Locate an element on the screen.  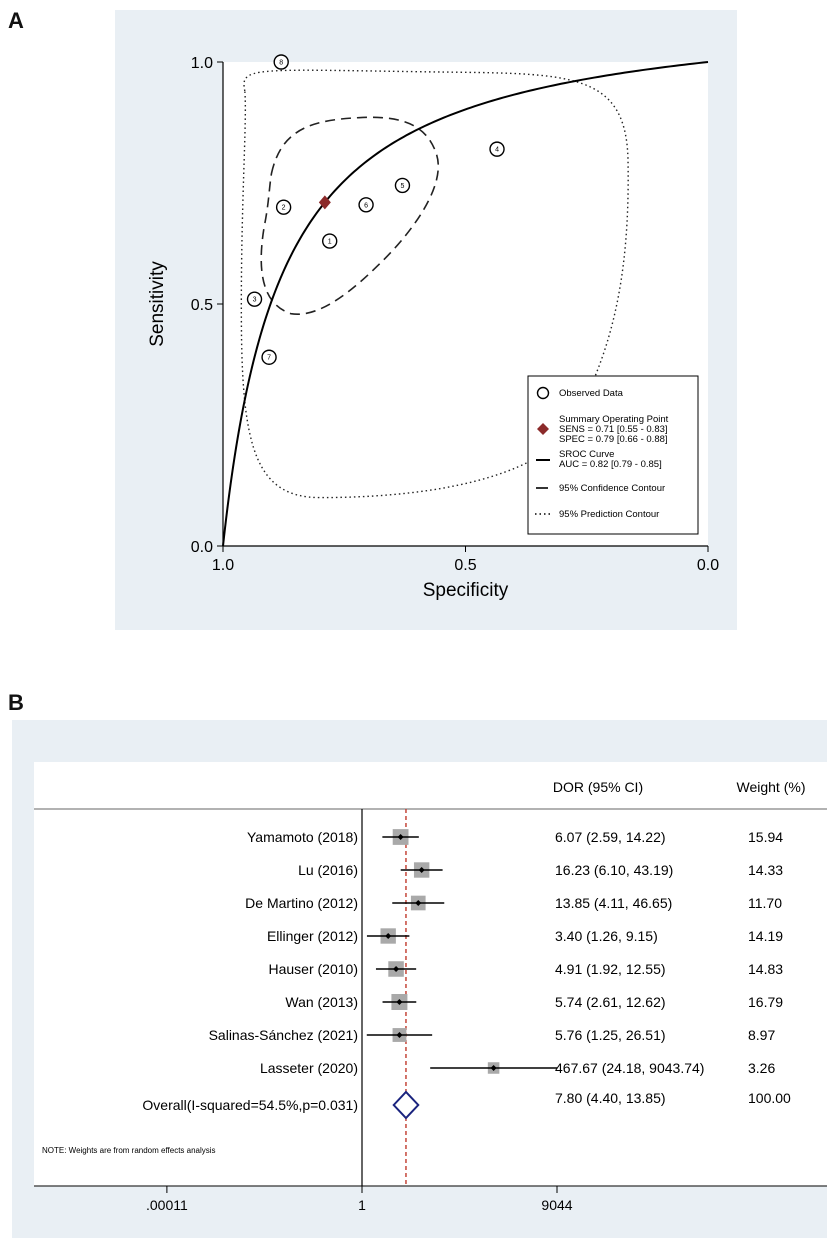
observed-data-point-label: 2 is located at coordinates (284, 208).